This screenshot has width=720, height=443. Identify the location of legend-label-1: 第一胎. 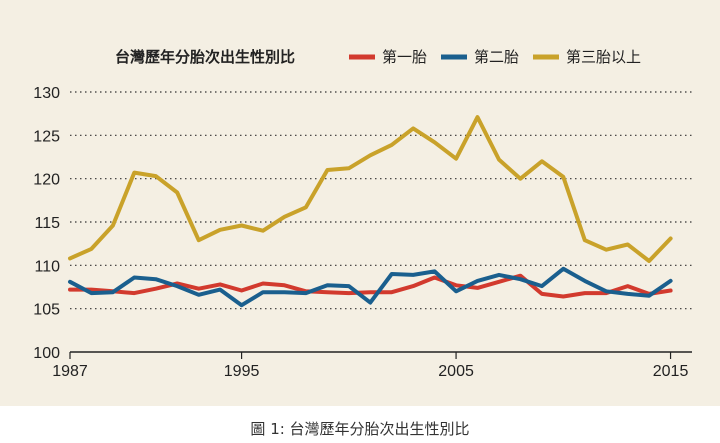
(404, 57).